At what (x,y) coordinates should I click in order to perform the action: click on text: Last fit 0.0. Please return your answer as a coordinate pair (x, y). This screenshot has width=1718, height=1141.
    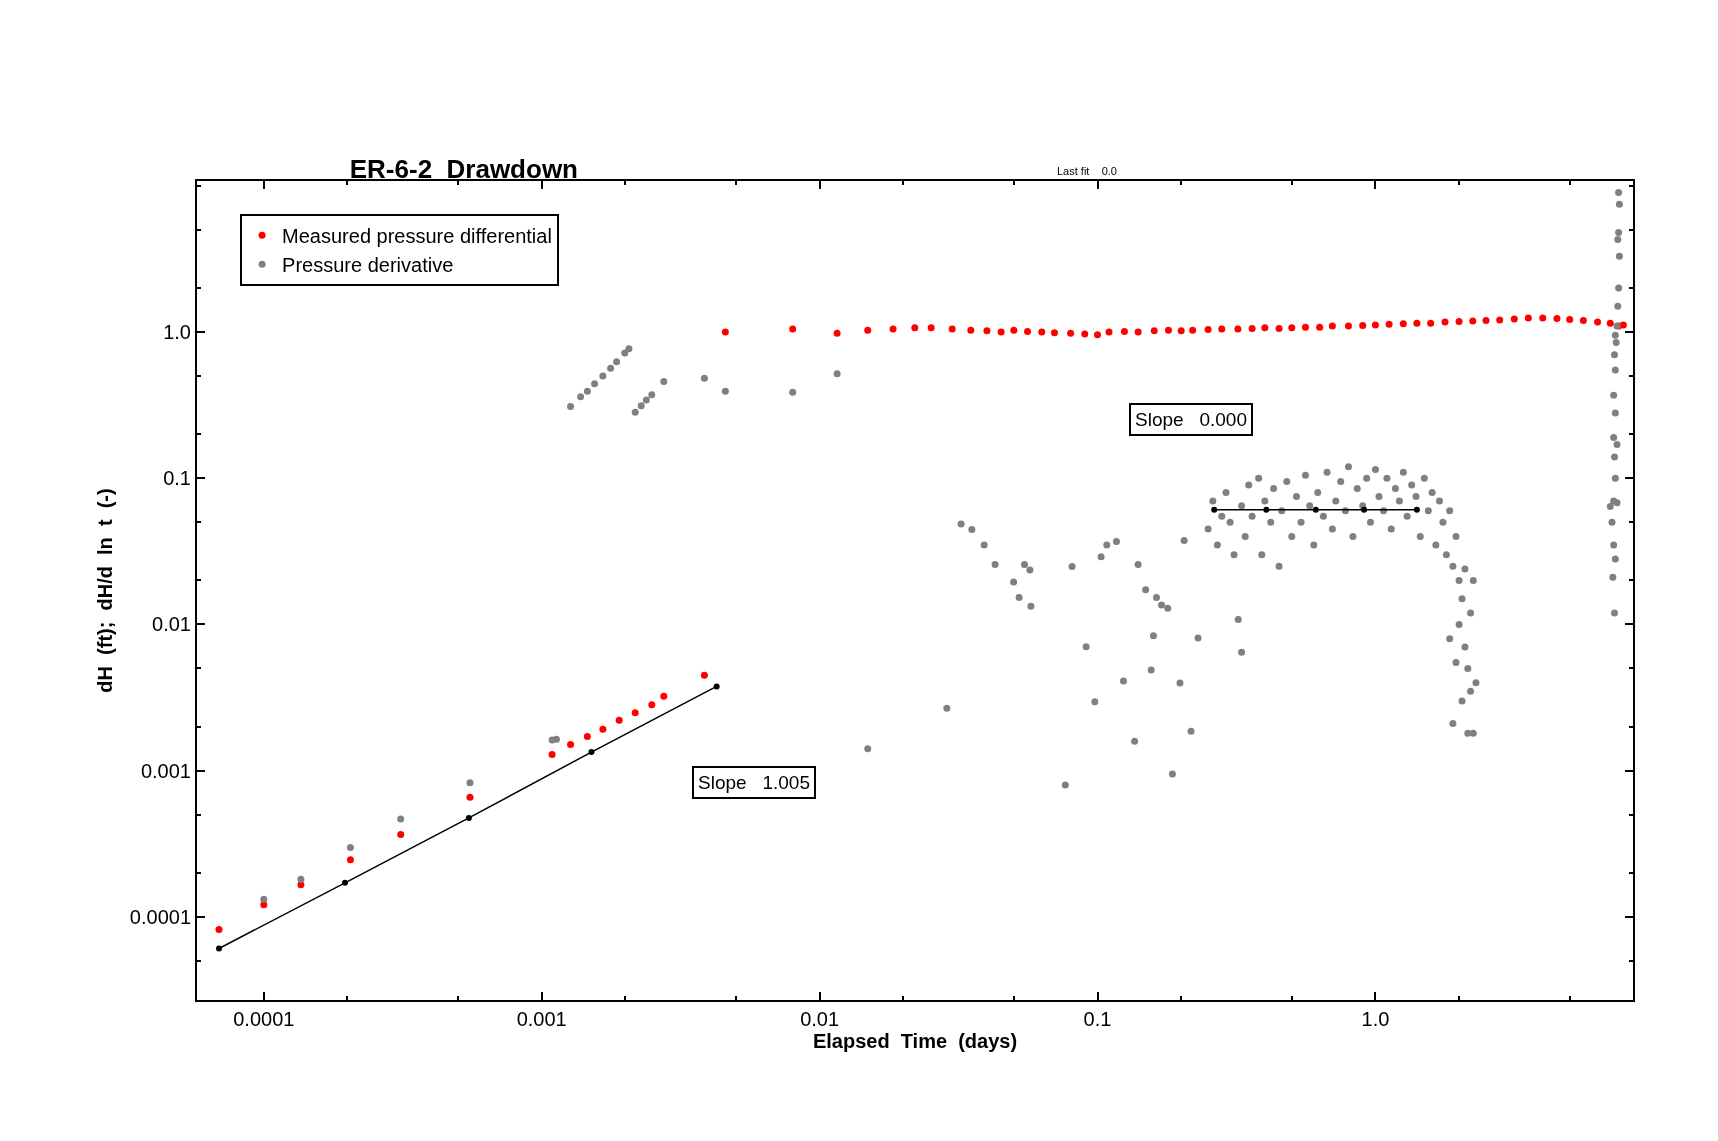
    Looking at the image, I should click on (1087, 171).